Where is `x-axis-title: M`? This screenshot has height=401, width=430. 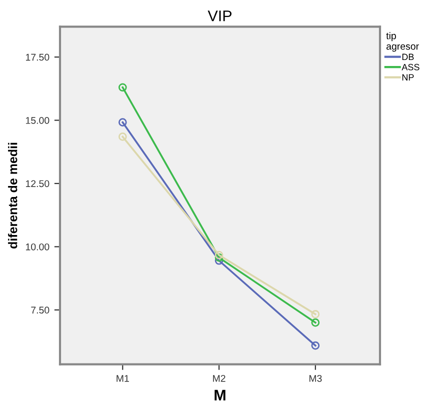
x-axis-title: M is located at coordinates (220, 395).